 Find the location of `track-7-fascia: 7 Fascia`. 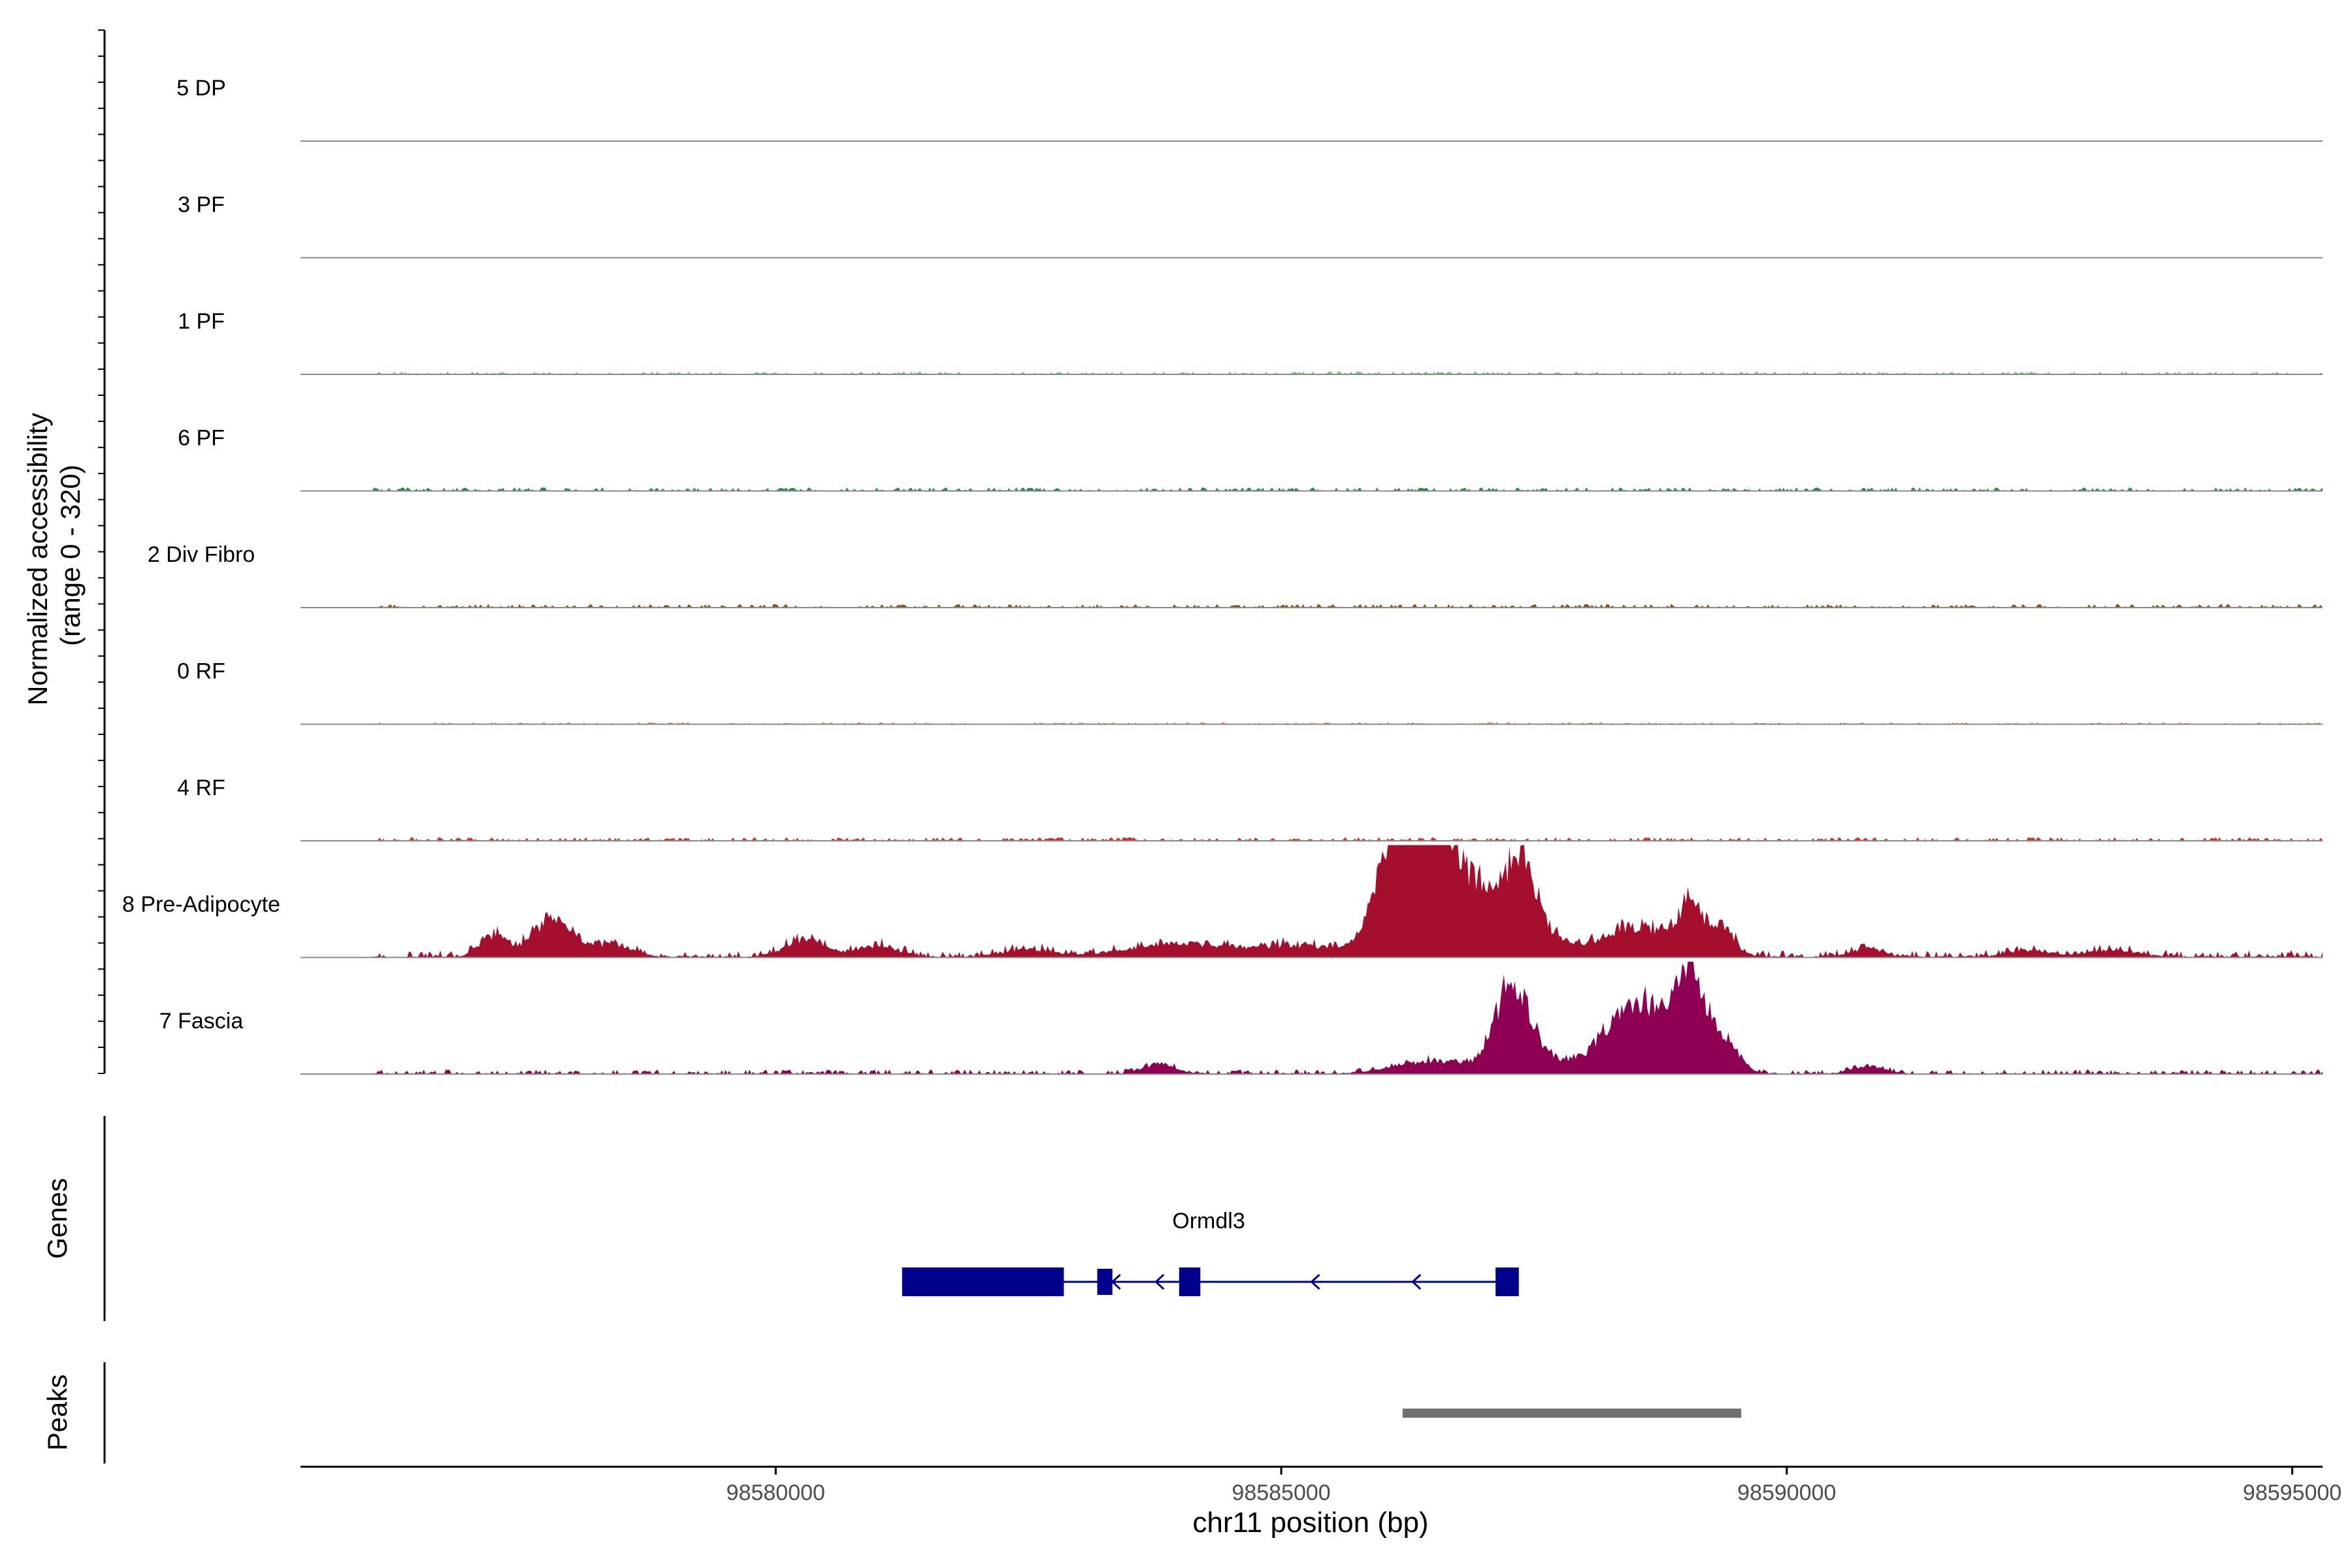

track-7-fascia: 7 Fascia is located at coordinates (1241, 1018).